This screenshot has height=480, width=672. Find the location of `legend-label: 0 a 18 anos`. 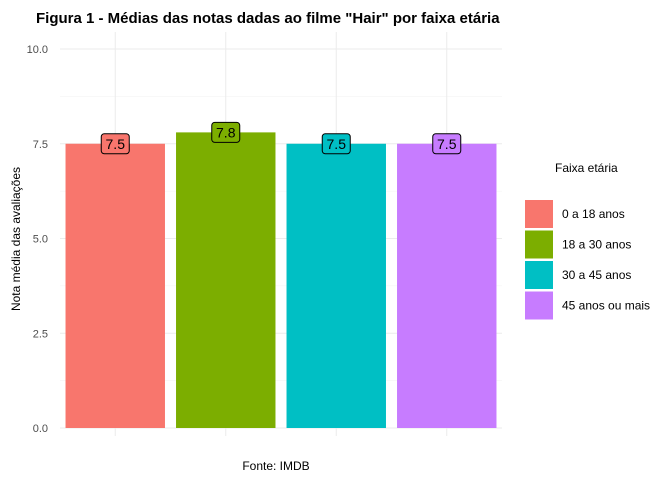

legend-label: 0 a 18 anos is located at coordinates (593, 214).